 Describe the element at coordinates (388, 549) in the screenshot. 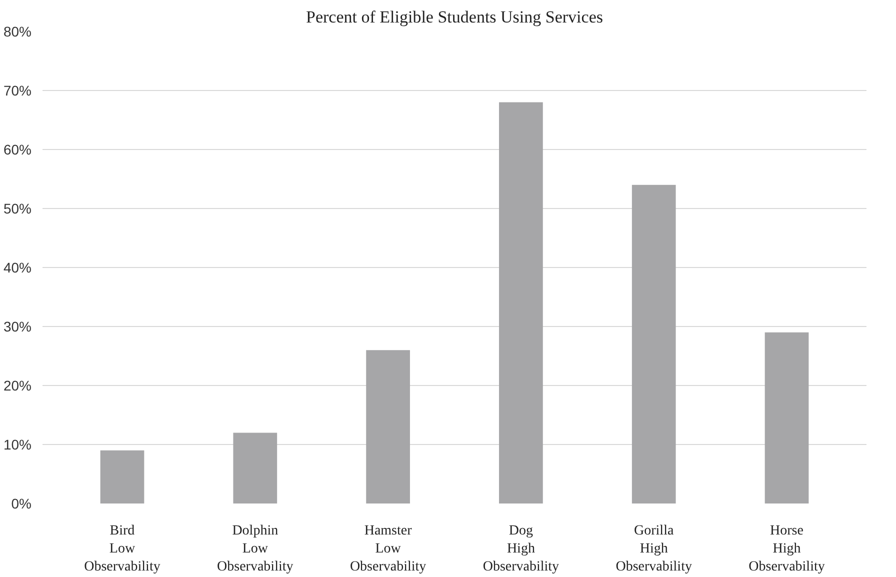

I see `x-tick-label: Hamster Low Observability` at that location.